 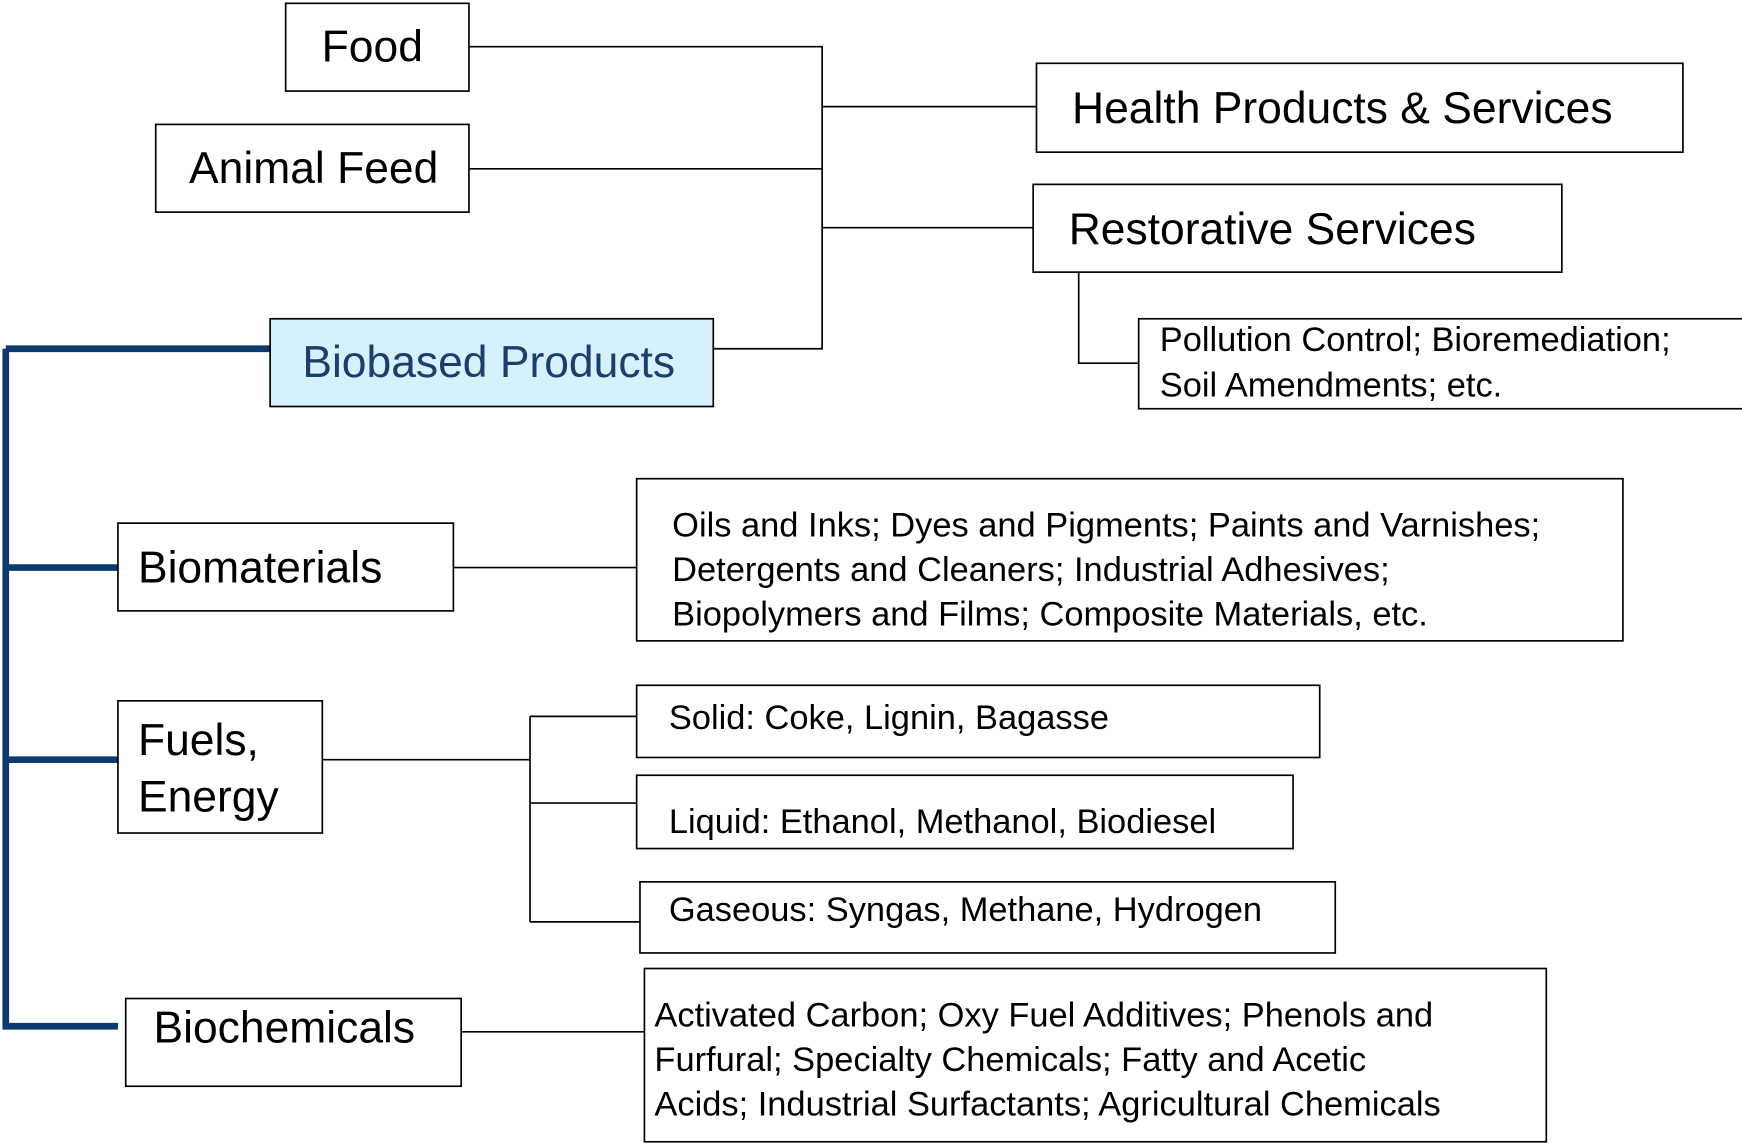 I want to click on node-label: Biobased Products, so click(x=488, y=362).